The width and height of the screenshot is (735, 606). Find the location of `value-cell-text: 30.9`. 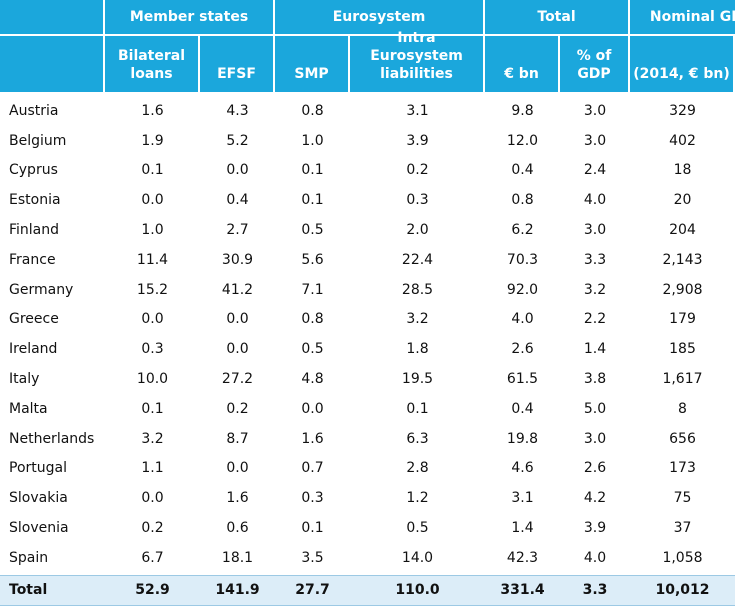

value-cell-text: 30.9 is located at coordinates (237, 259).